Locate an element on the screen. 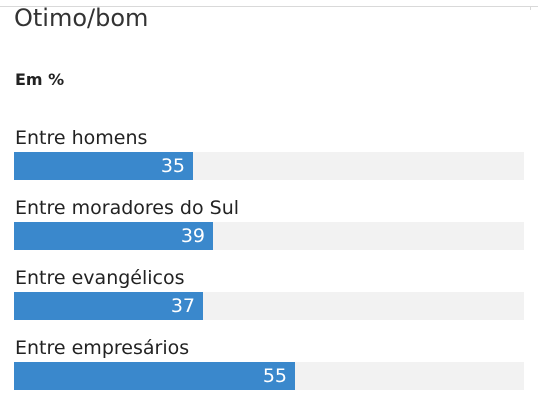 The width and height of the screenshot is (538, 402). bar-category-label: Entre empresários is located at coordinates (102, 348).